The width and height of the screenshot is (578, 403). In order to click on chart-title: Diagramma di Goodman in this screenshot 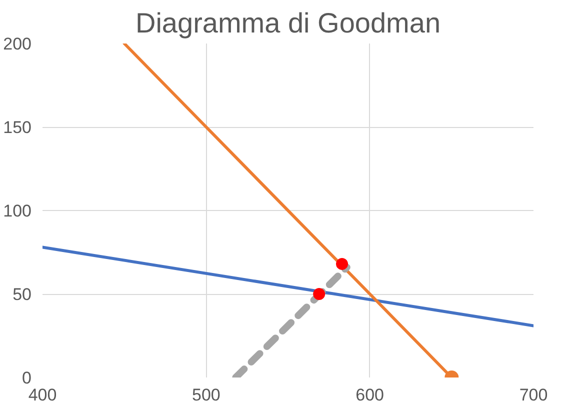, I will do `click(288, 23)`.